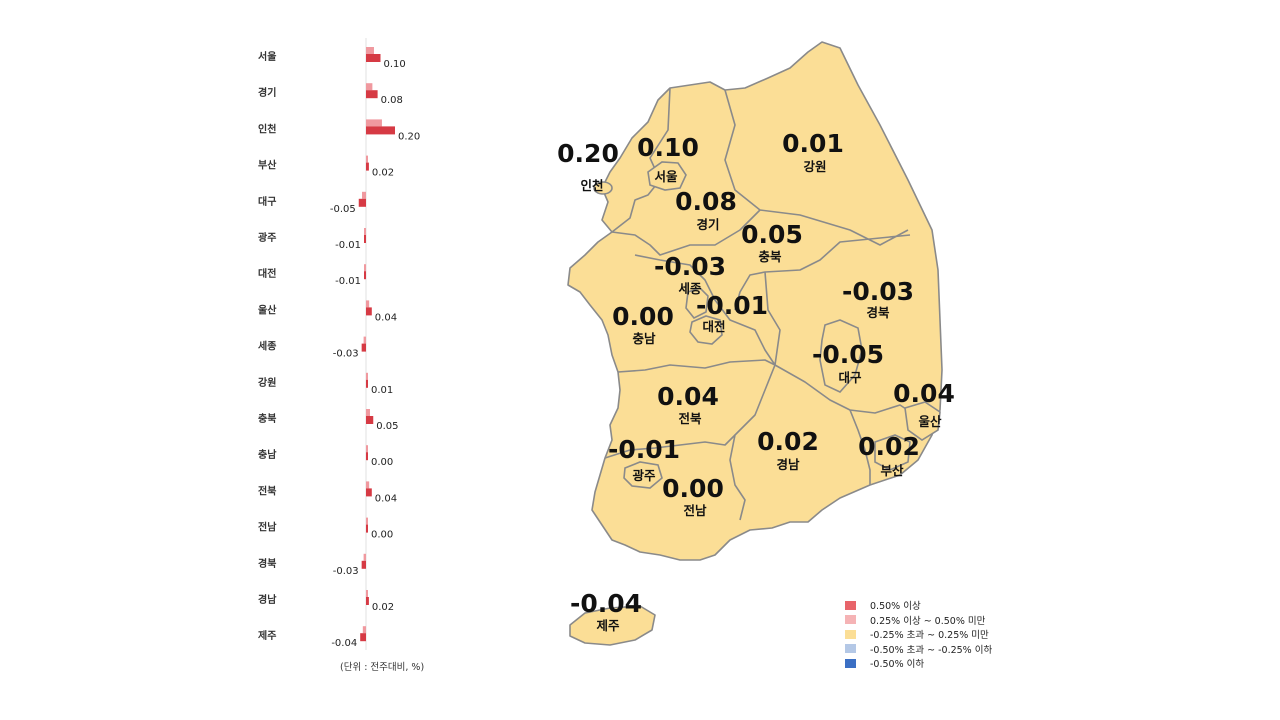 This screenshot has height=720, width=1280. What do you see at coordinates (945, 663) in the screenshot?
I see `legend-item: -0.50% 이하` at bounding box center [945, 663].